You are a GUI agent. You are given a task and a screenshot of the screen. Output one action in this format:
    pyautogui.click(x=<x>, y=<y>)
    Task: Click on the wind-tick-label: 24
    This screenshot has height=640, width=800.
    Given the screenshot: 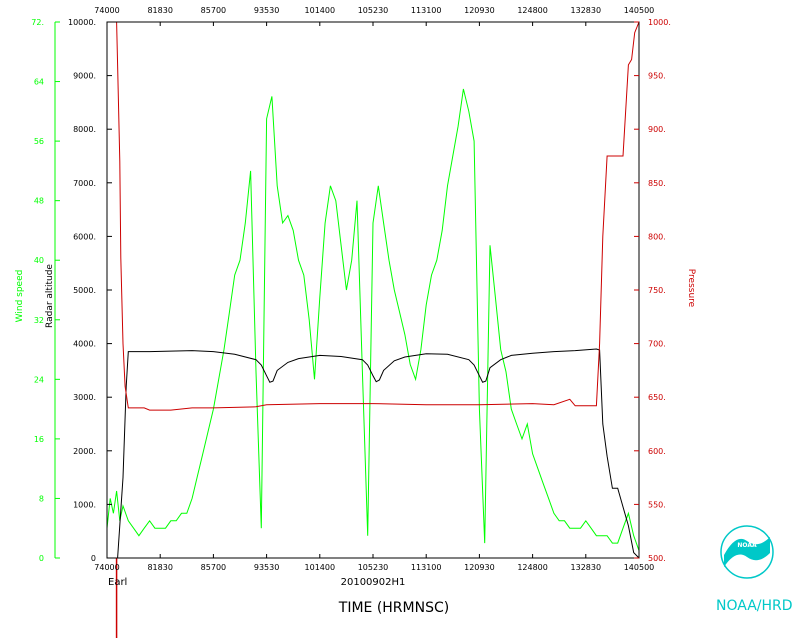 What is the action you would take?
    pyautogui.click(x=39, y=379)
    